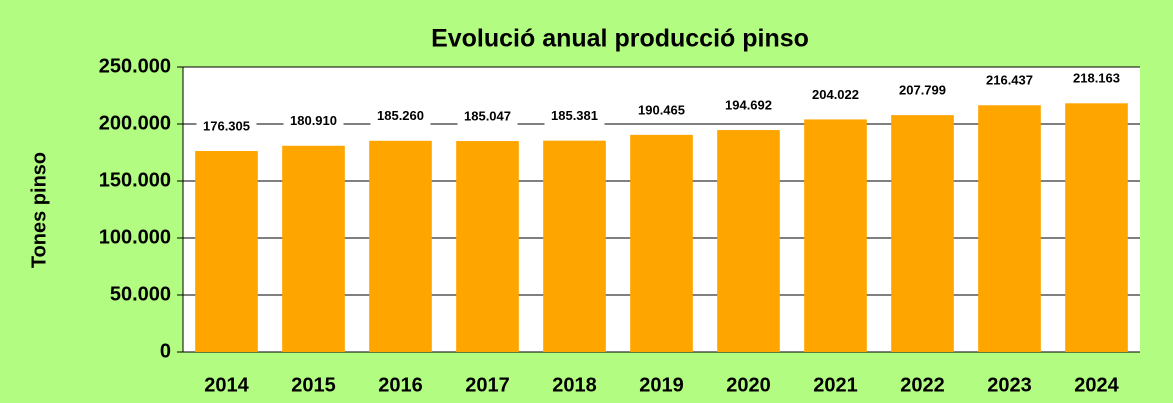  I want to click on x-tick-label: 2020, so click(748, 385).